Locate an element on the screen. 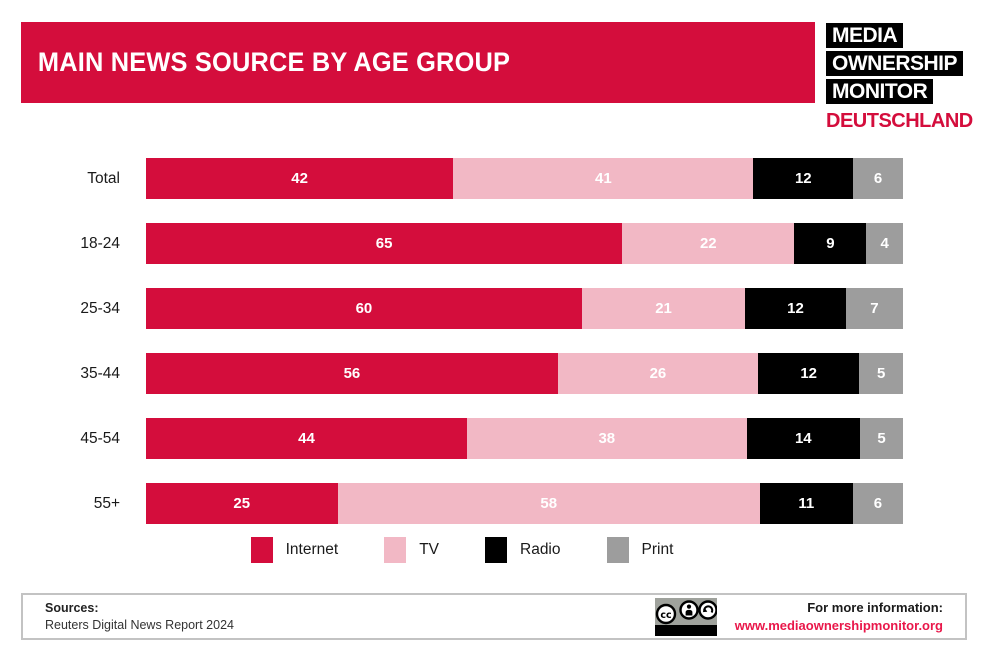 Image resolution: width=988 pixels, height=659 pixels. legend-label: Internet is located at coordinates (312, 549).